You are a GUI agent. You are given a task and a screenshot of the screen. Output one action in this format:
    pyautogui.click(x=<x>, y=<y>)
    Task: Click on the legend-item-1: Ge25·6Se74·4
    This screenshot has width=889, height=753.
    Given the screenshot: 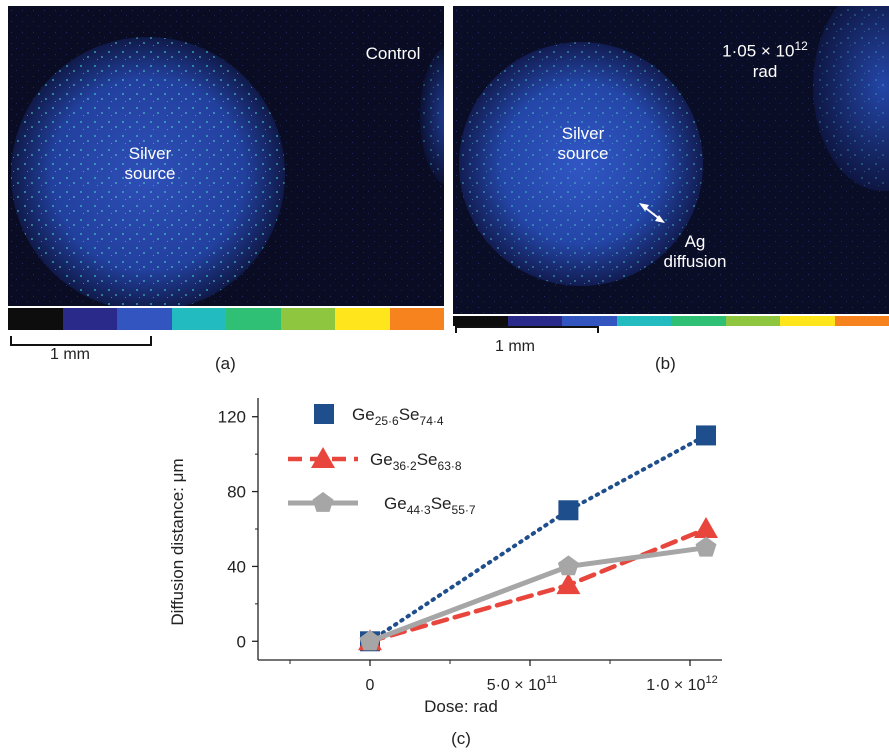 What is the action you would take?
    pyautogui.click(x=379, y=416)
    